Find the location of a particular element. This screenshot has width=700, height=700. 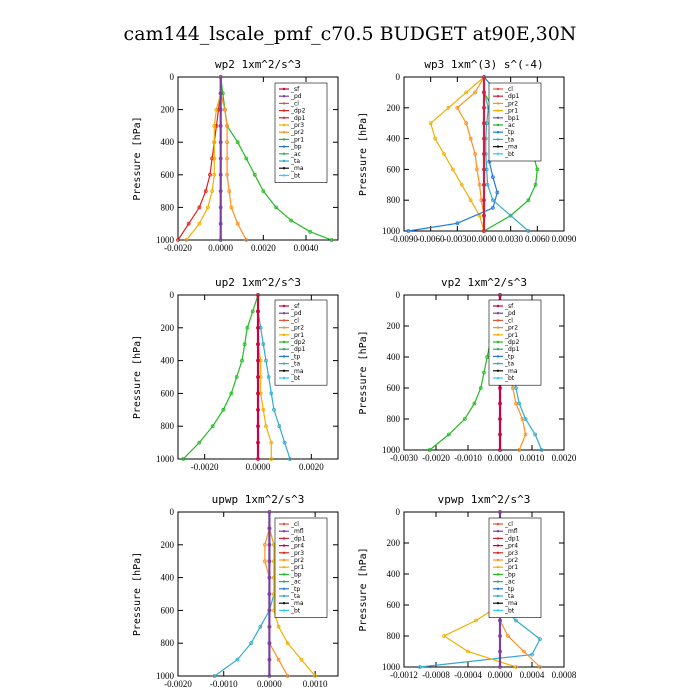

legend-label: _tp is located at coordinates (509, 356).